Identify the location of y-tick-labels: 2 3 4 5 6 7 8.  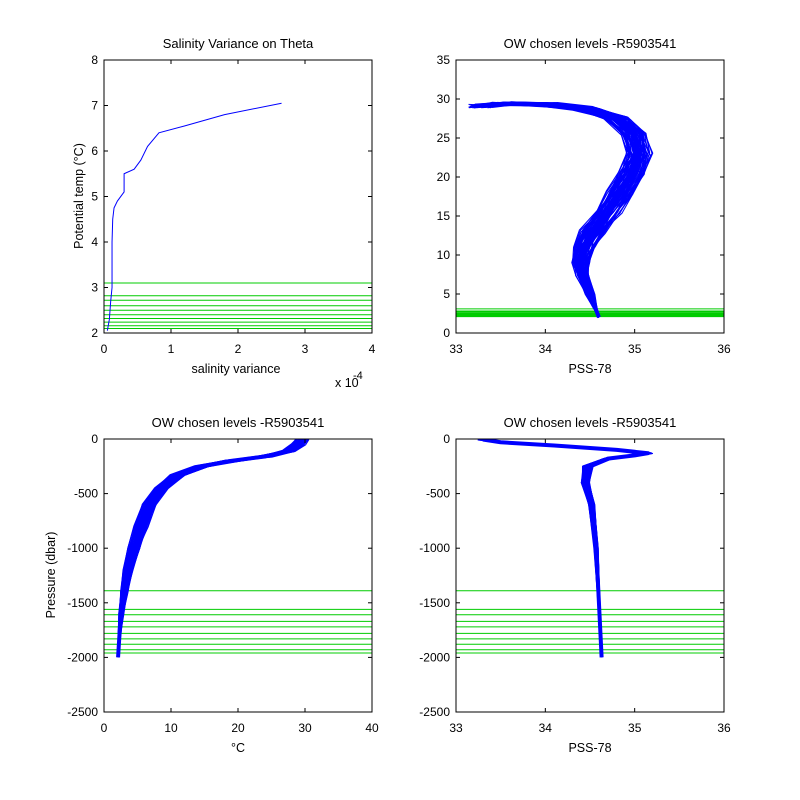
(94, 196).